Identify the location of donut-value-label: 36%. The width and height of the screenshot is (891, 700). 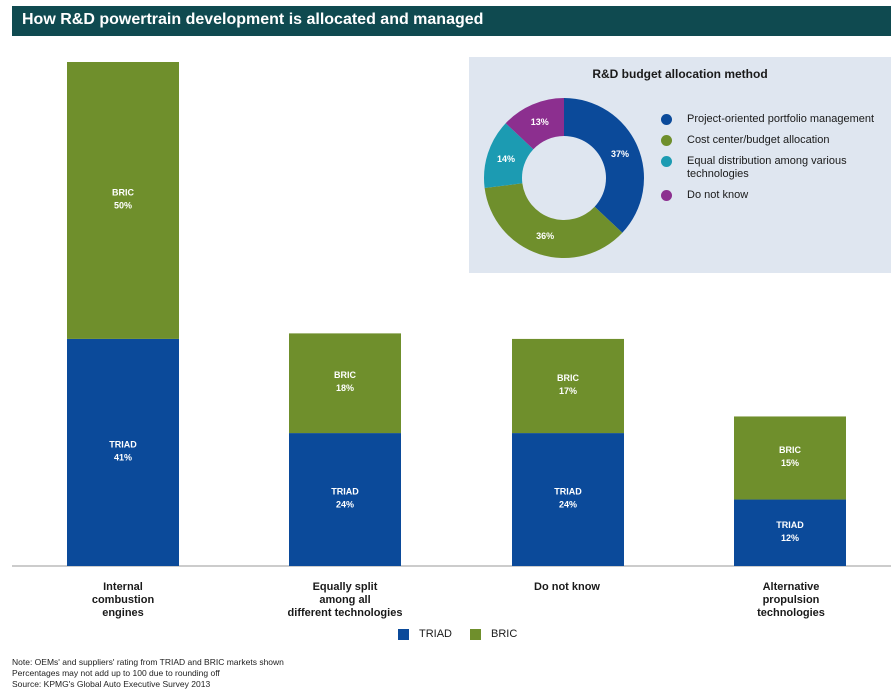
(545, 236).